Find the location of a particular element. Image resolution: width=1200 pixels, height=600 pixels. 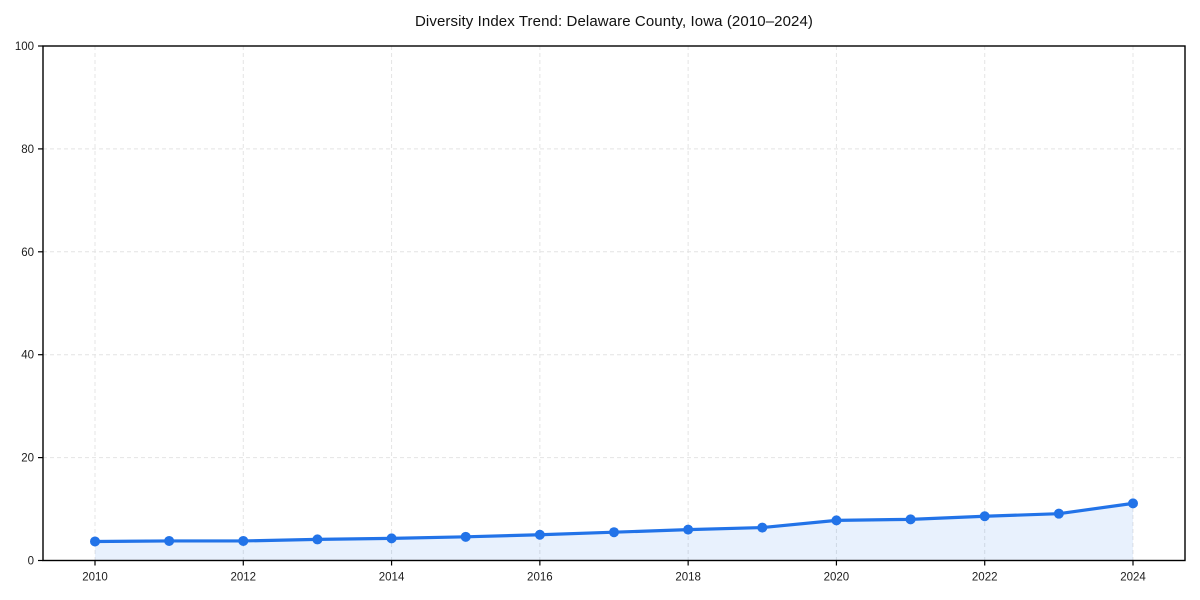

x-tick-label: 2016 is located at coordinates (540, 578).